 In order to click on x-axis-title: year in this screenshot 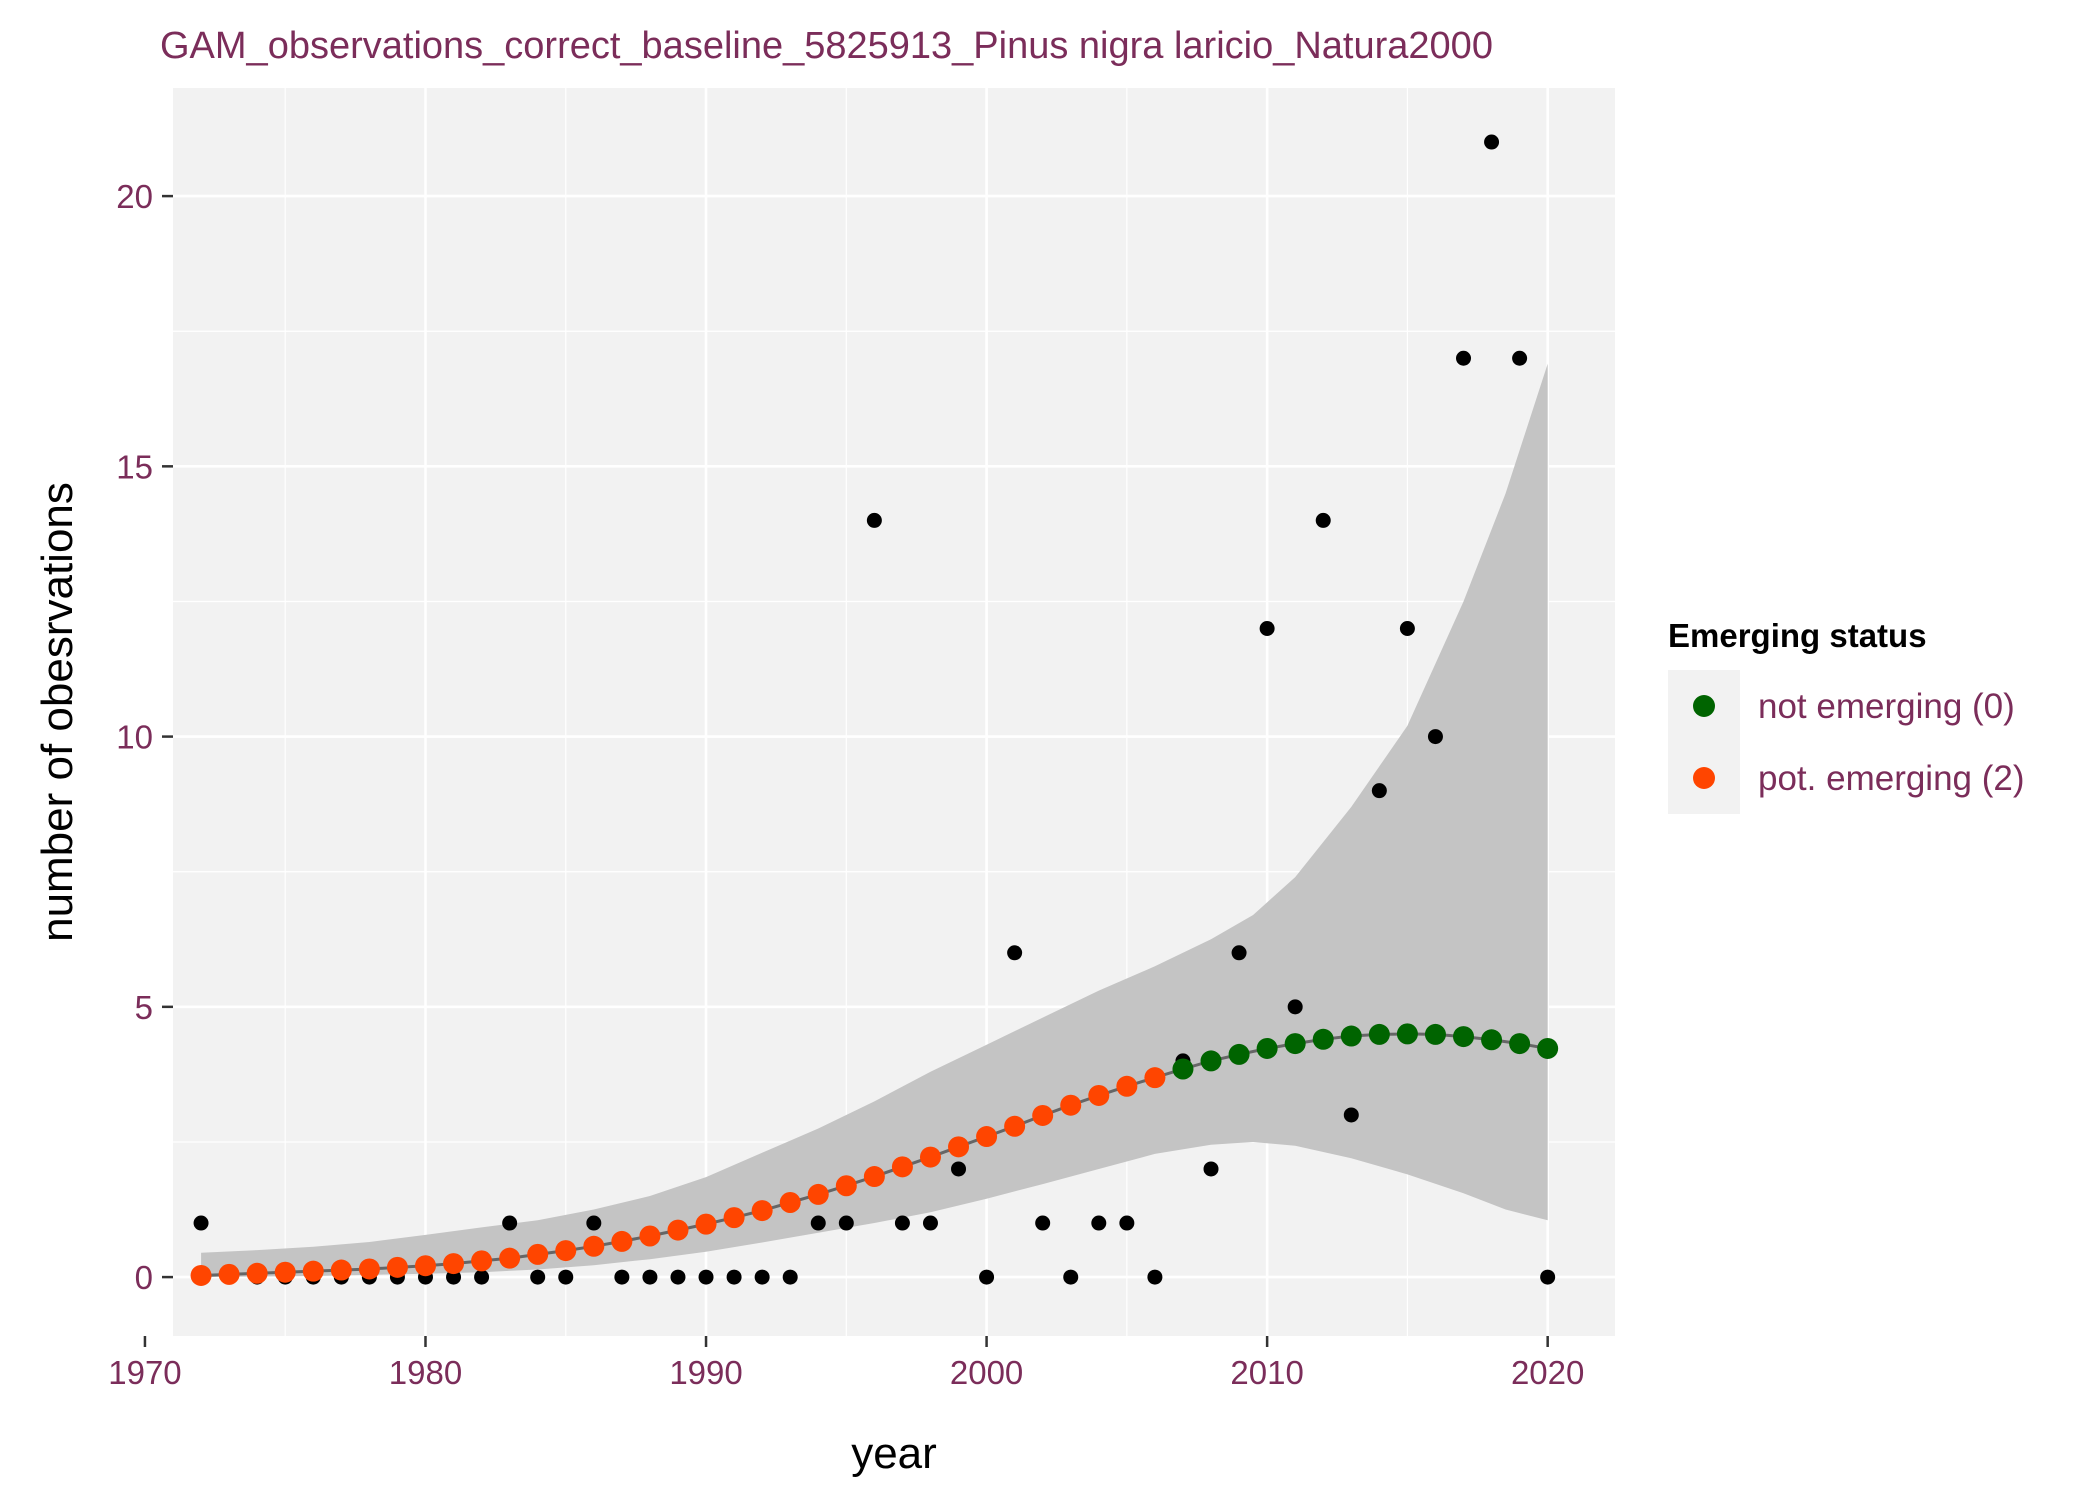, I will do `click(894, 1453)`.